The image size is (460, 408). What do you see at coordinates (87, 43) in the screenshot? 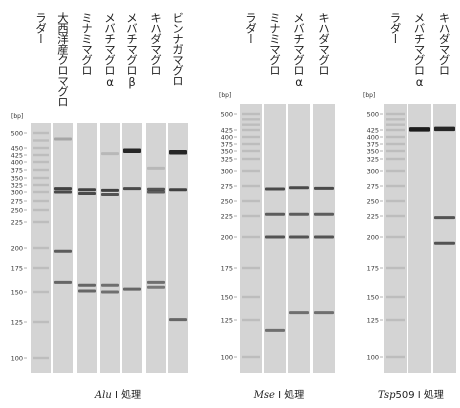
I see `lane-label: ミナミマグロ` at bounding box center [87, 43].